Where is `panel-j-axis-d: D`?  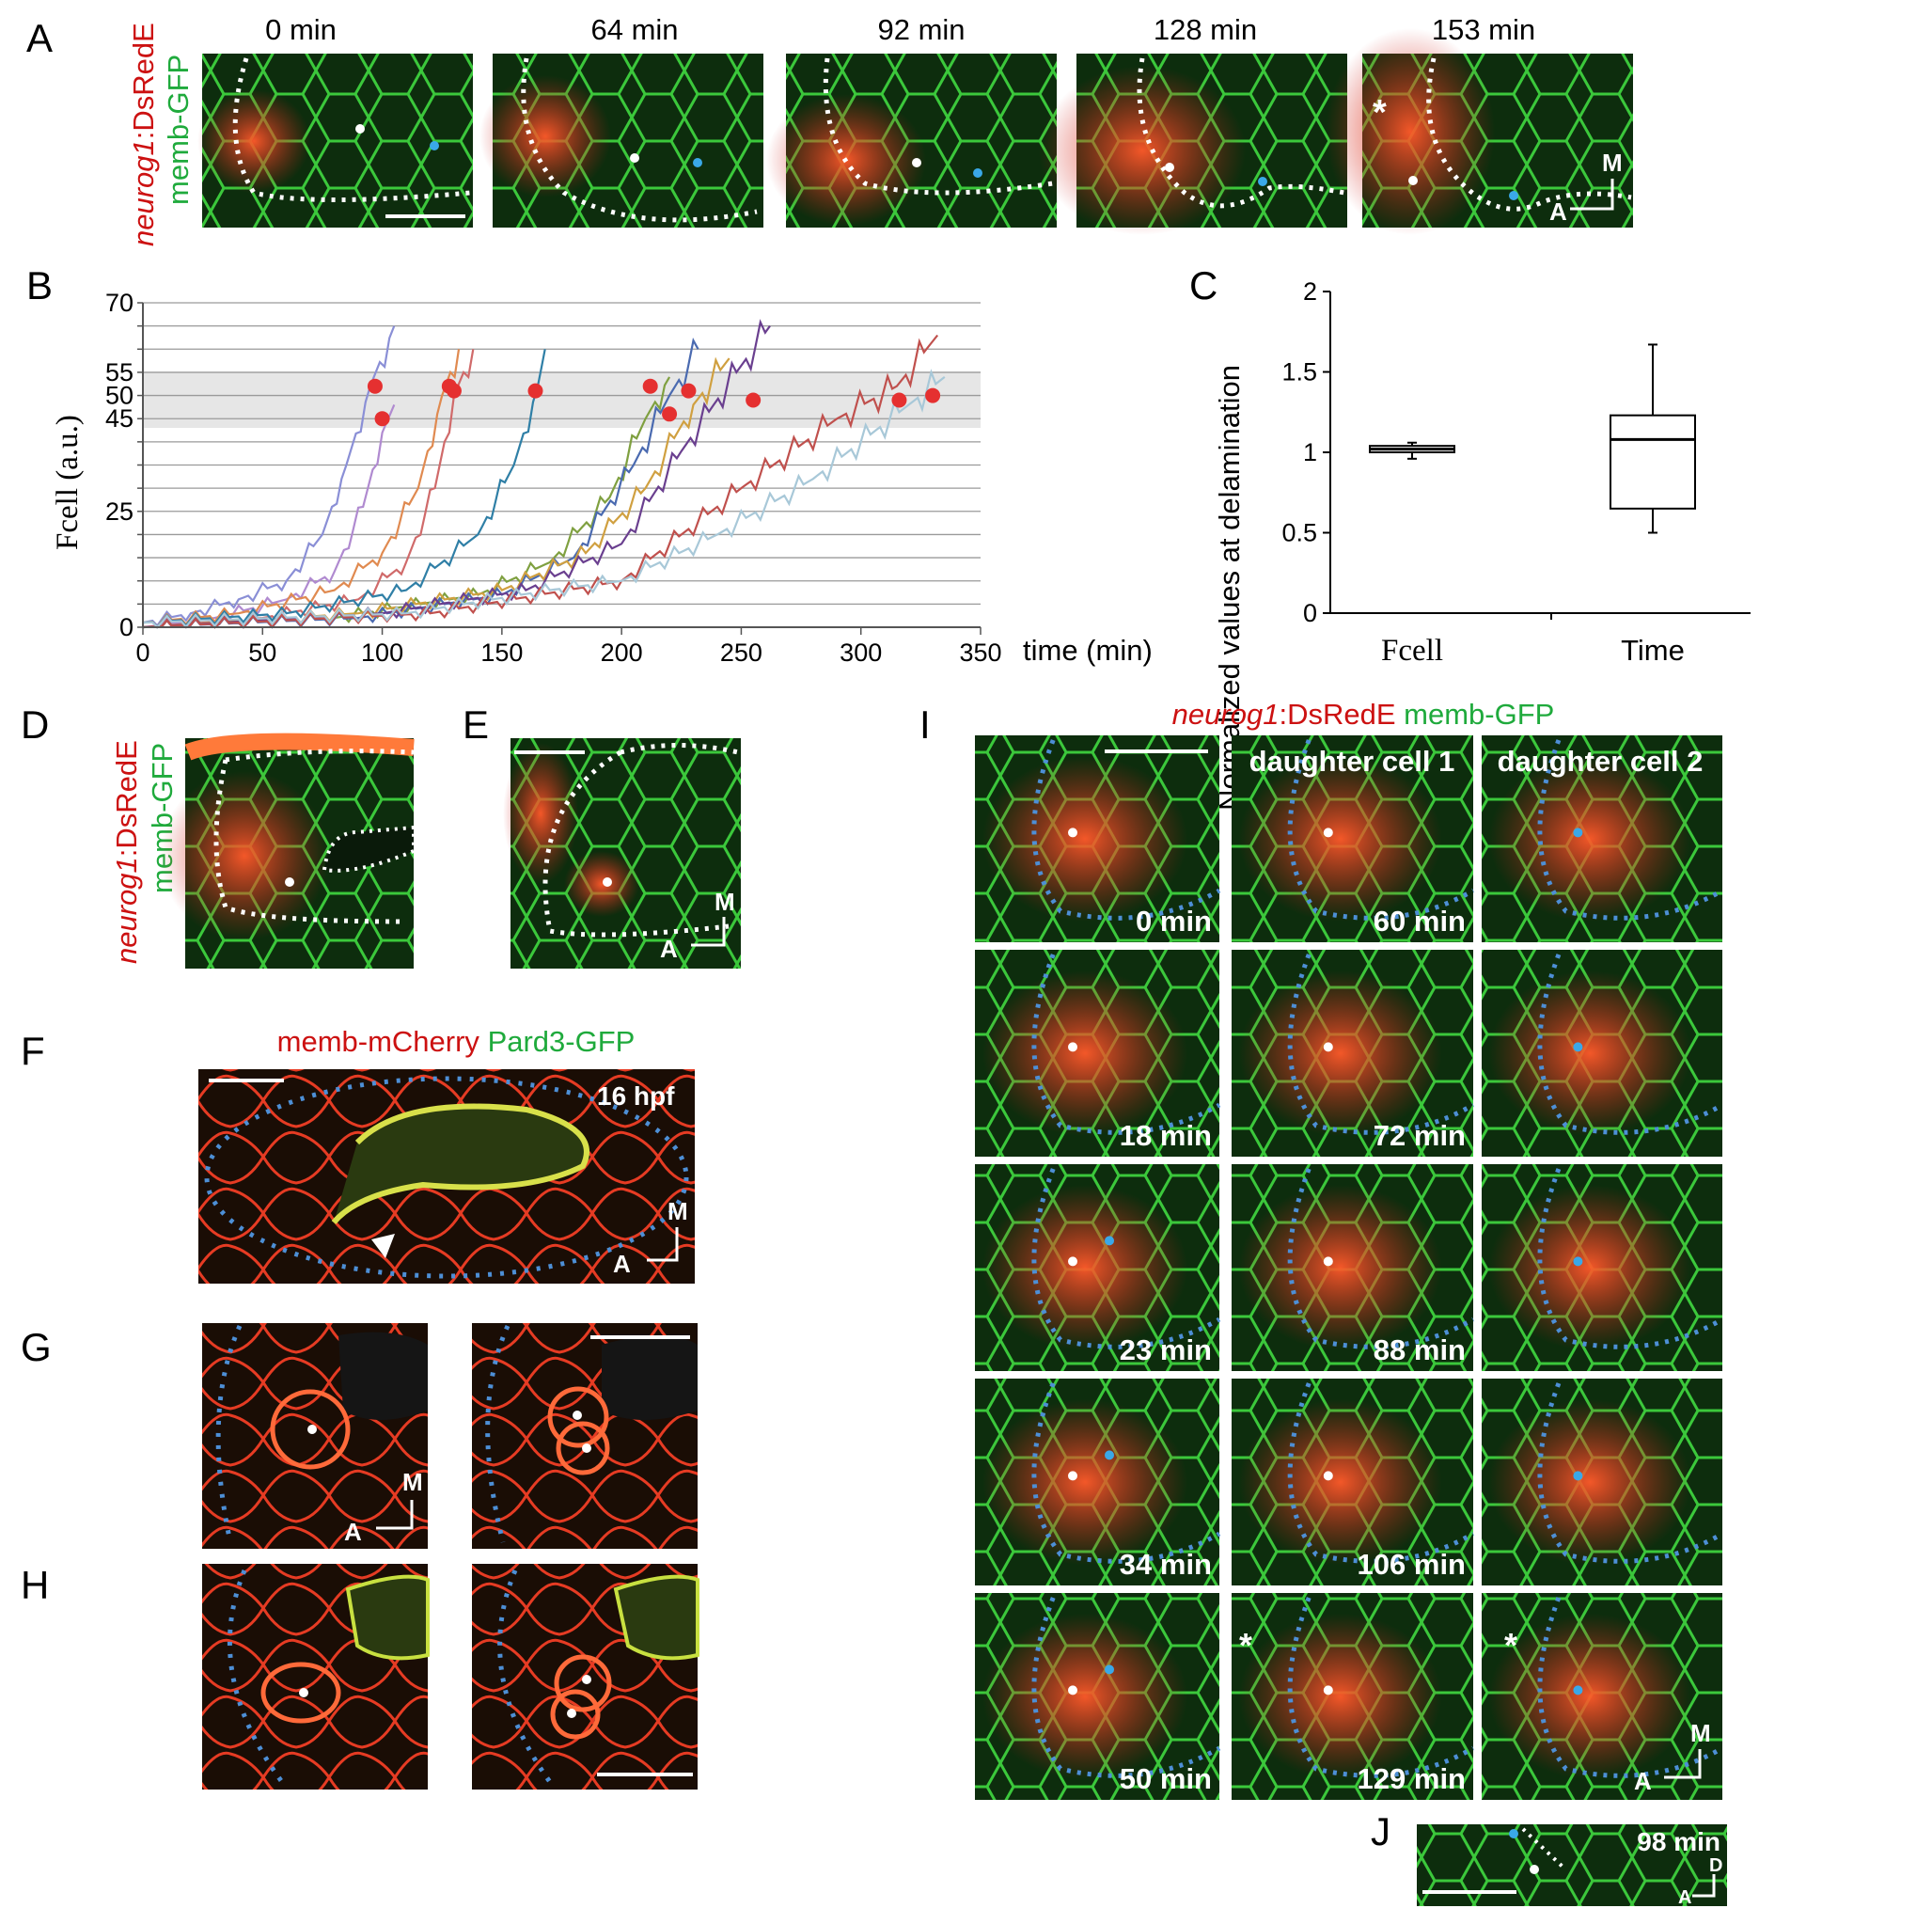
panel-j-axis-d: D is located at coordinates (1716, 1866).